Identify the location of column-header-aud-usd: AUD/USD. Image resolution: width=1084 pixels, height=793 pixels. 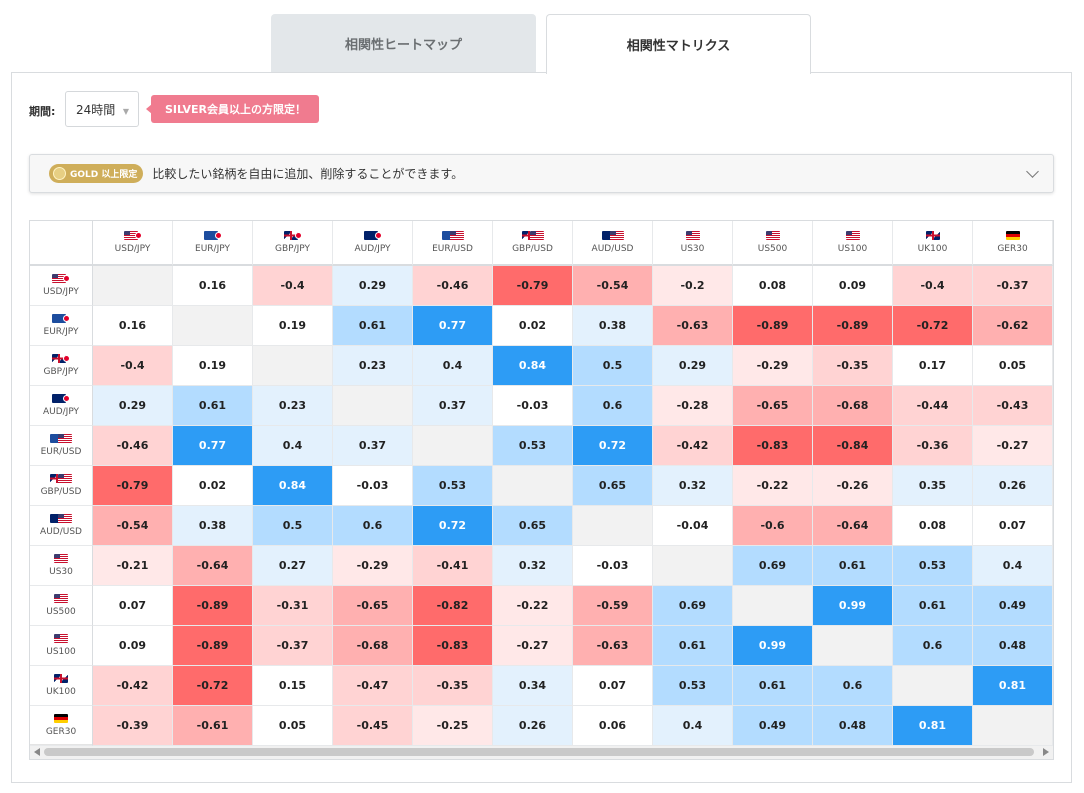
(613, 243).